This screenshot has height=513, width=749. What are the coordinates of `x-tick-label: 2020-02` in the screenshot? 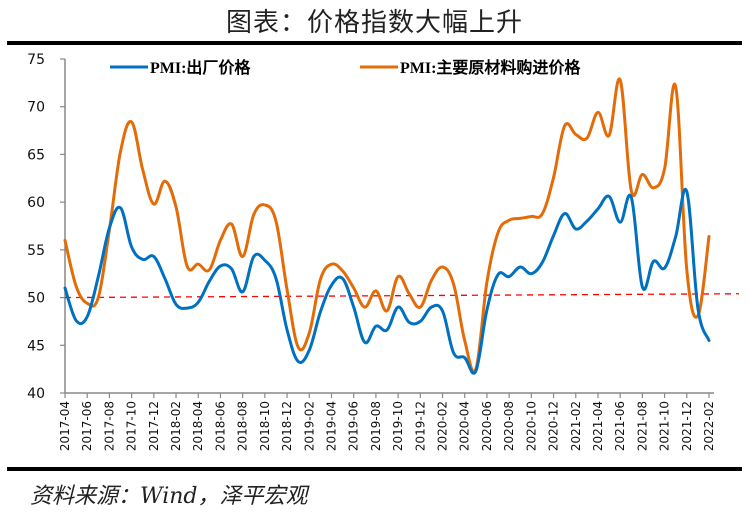 It's located at (443, 426).